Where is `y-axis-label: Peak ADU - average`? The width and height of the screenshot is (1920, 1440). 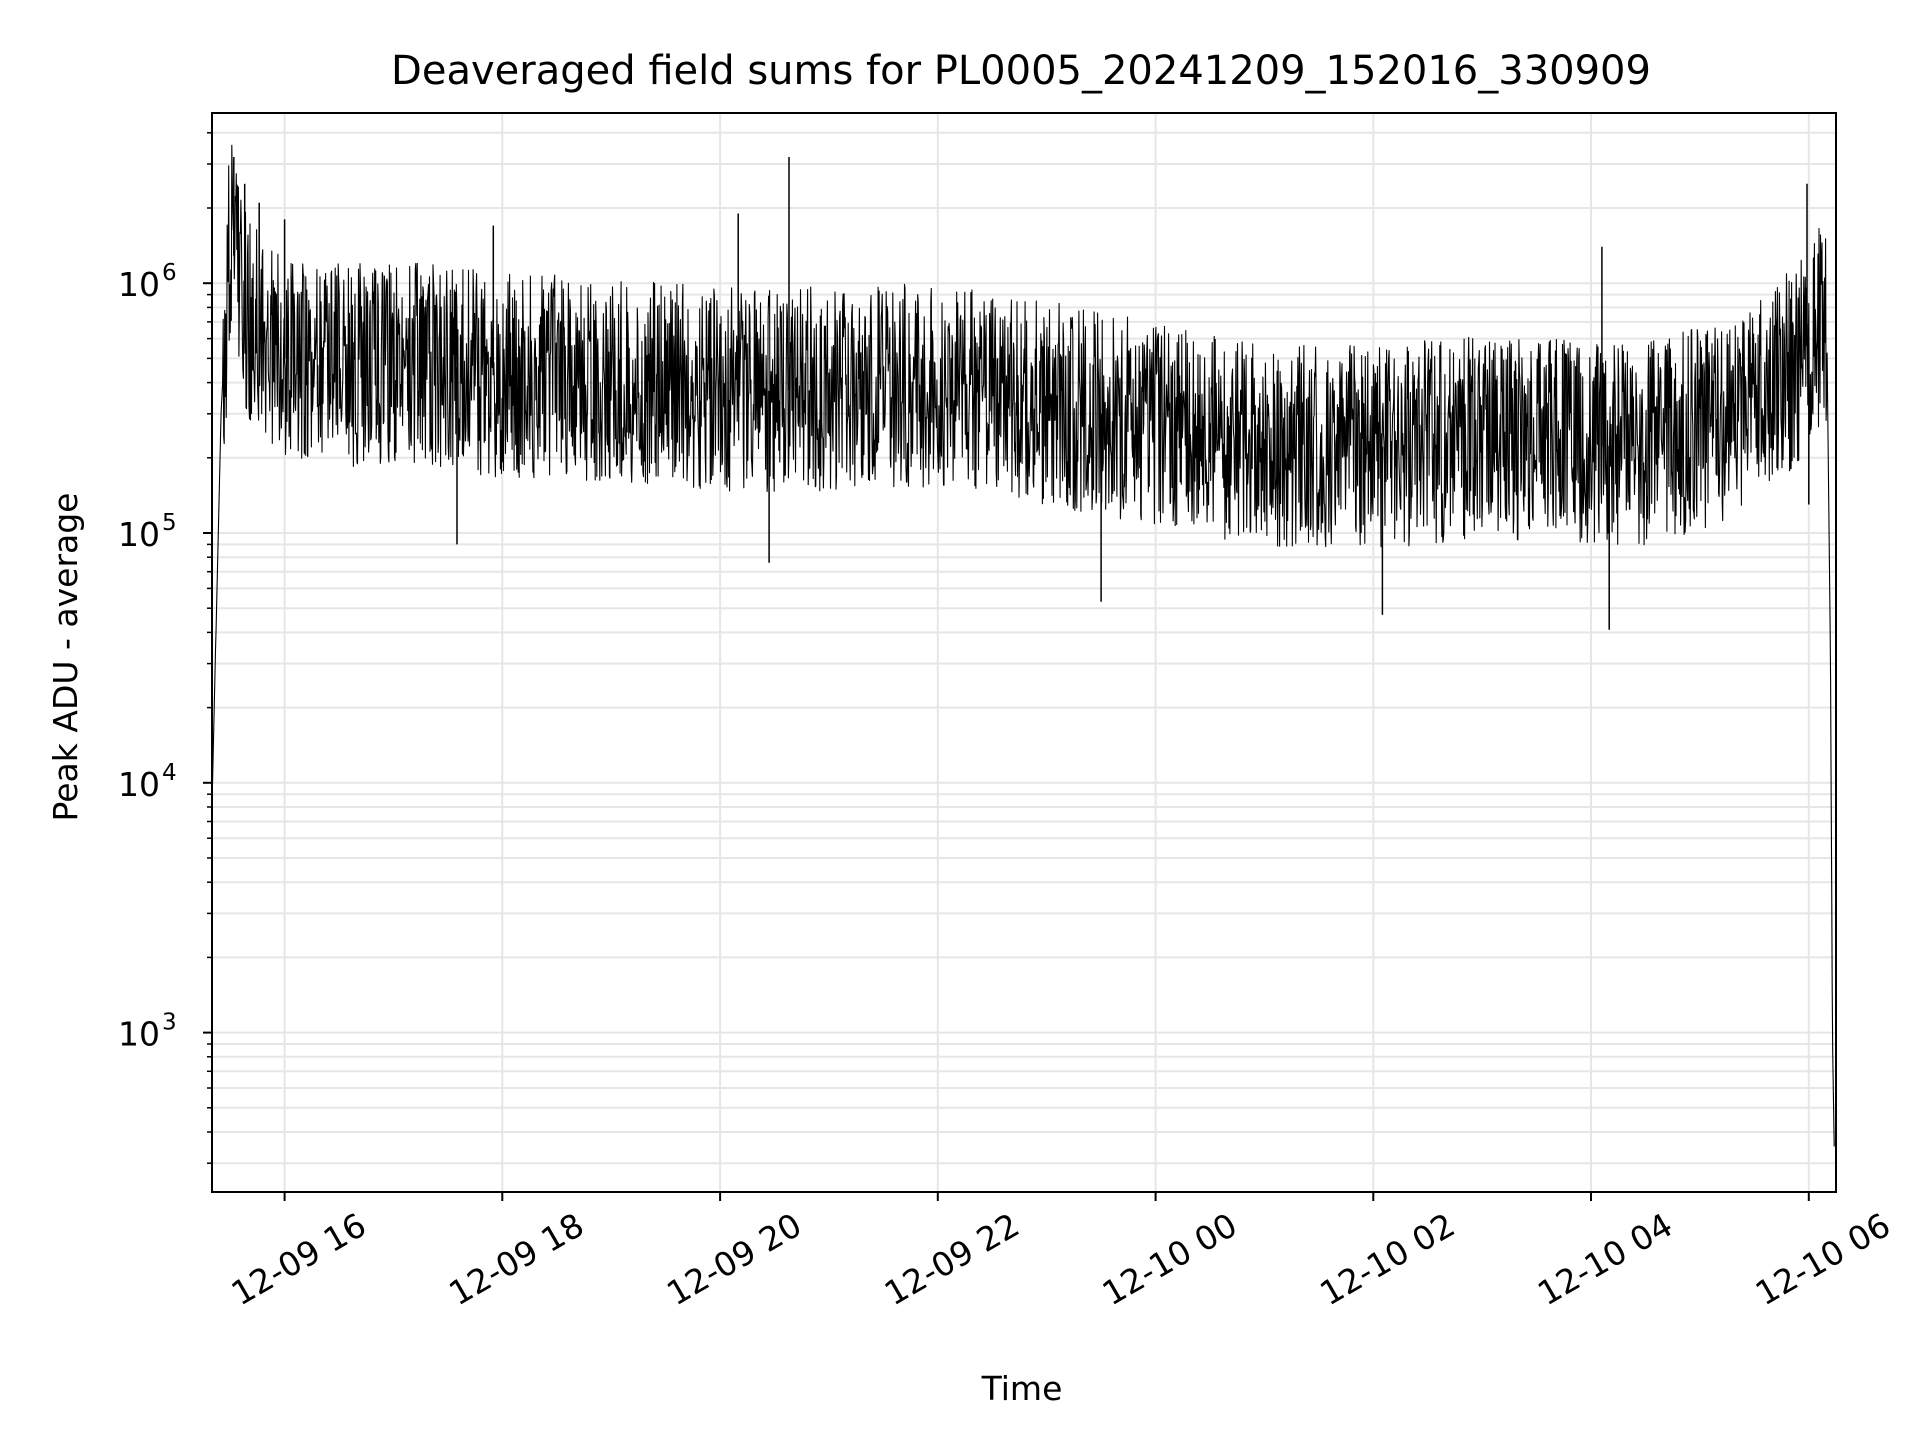 y-axis-label: Peak ADU - average is located at coordinates (65, 657).